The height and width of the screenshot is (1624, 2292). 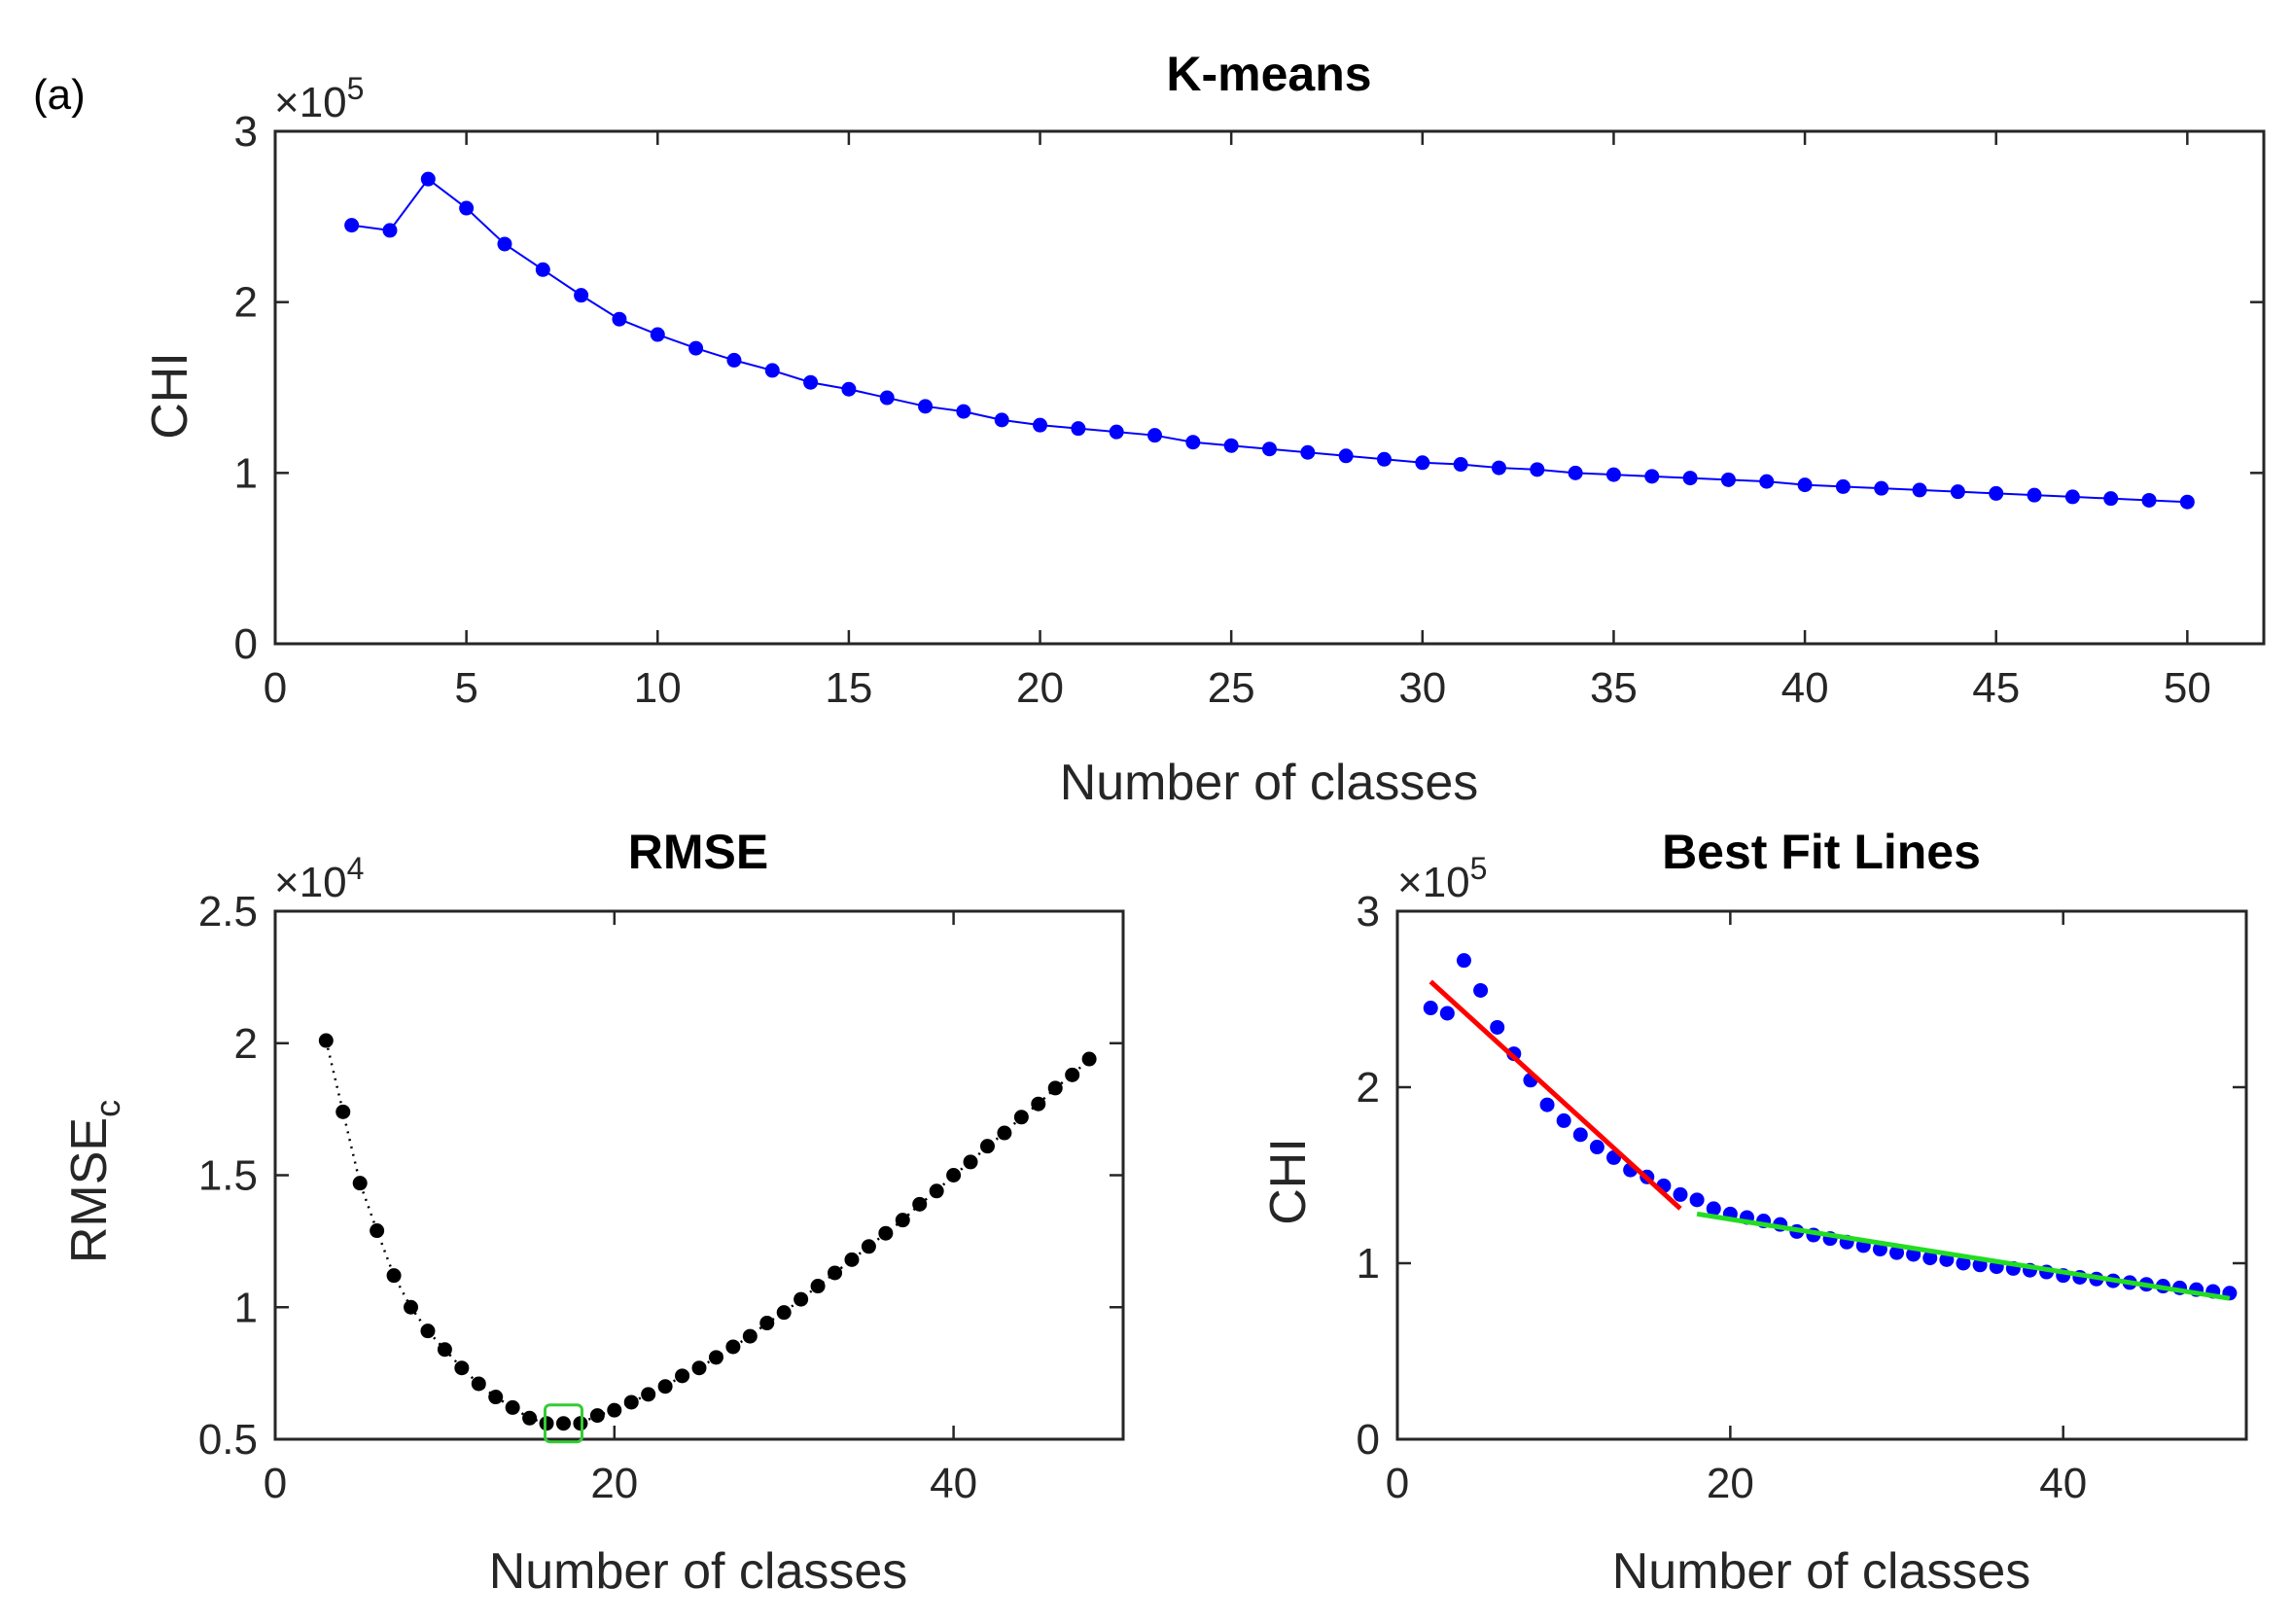 What do you see at coordinates (1368, 1440) in the screenshot?
I see `bestfit-ytick-label: 0` at bounding box center [1368, 1440].